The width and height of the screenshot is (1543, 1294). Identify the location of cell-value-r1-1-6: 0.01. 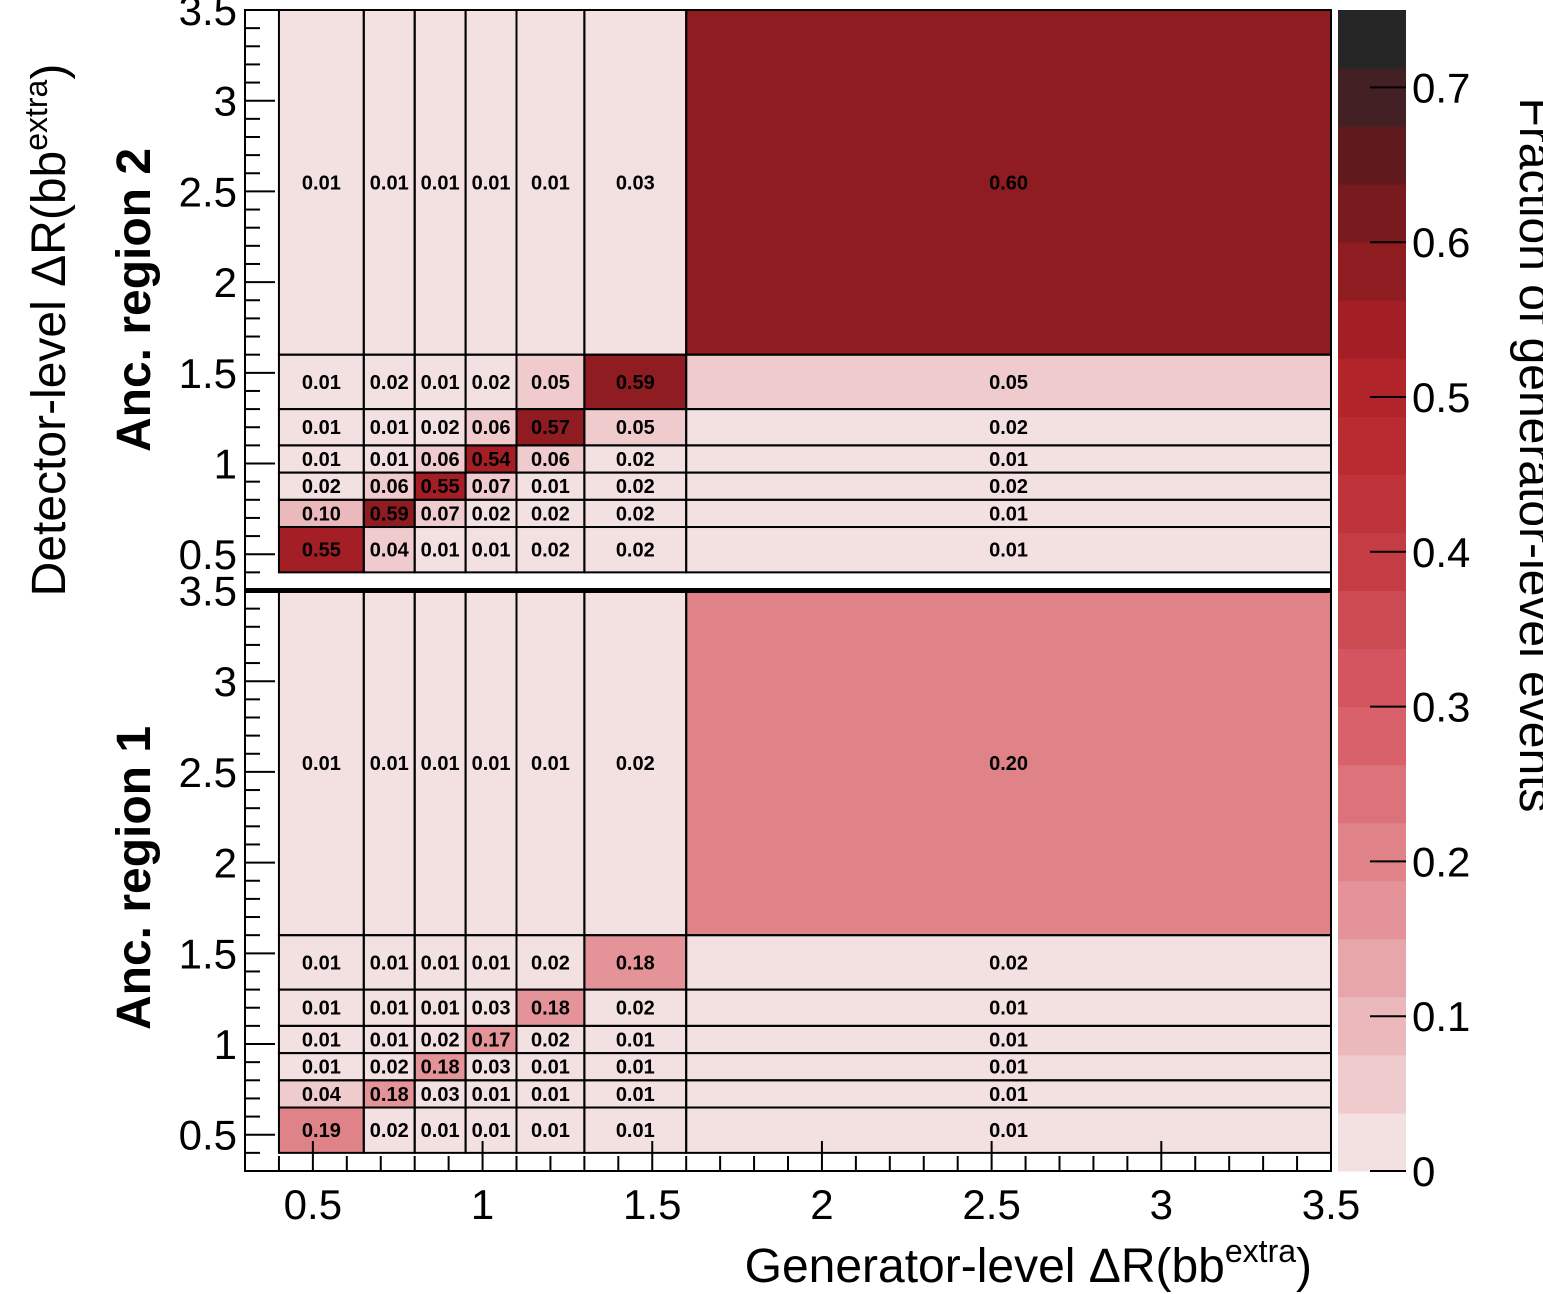
(1008, 1095).